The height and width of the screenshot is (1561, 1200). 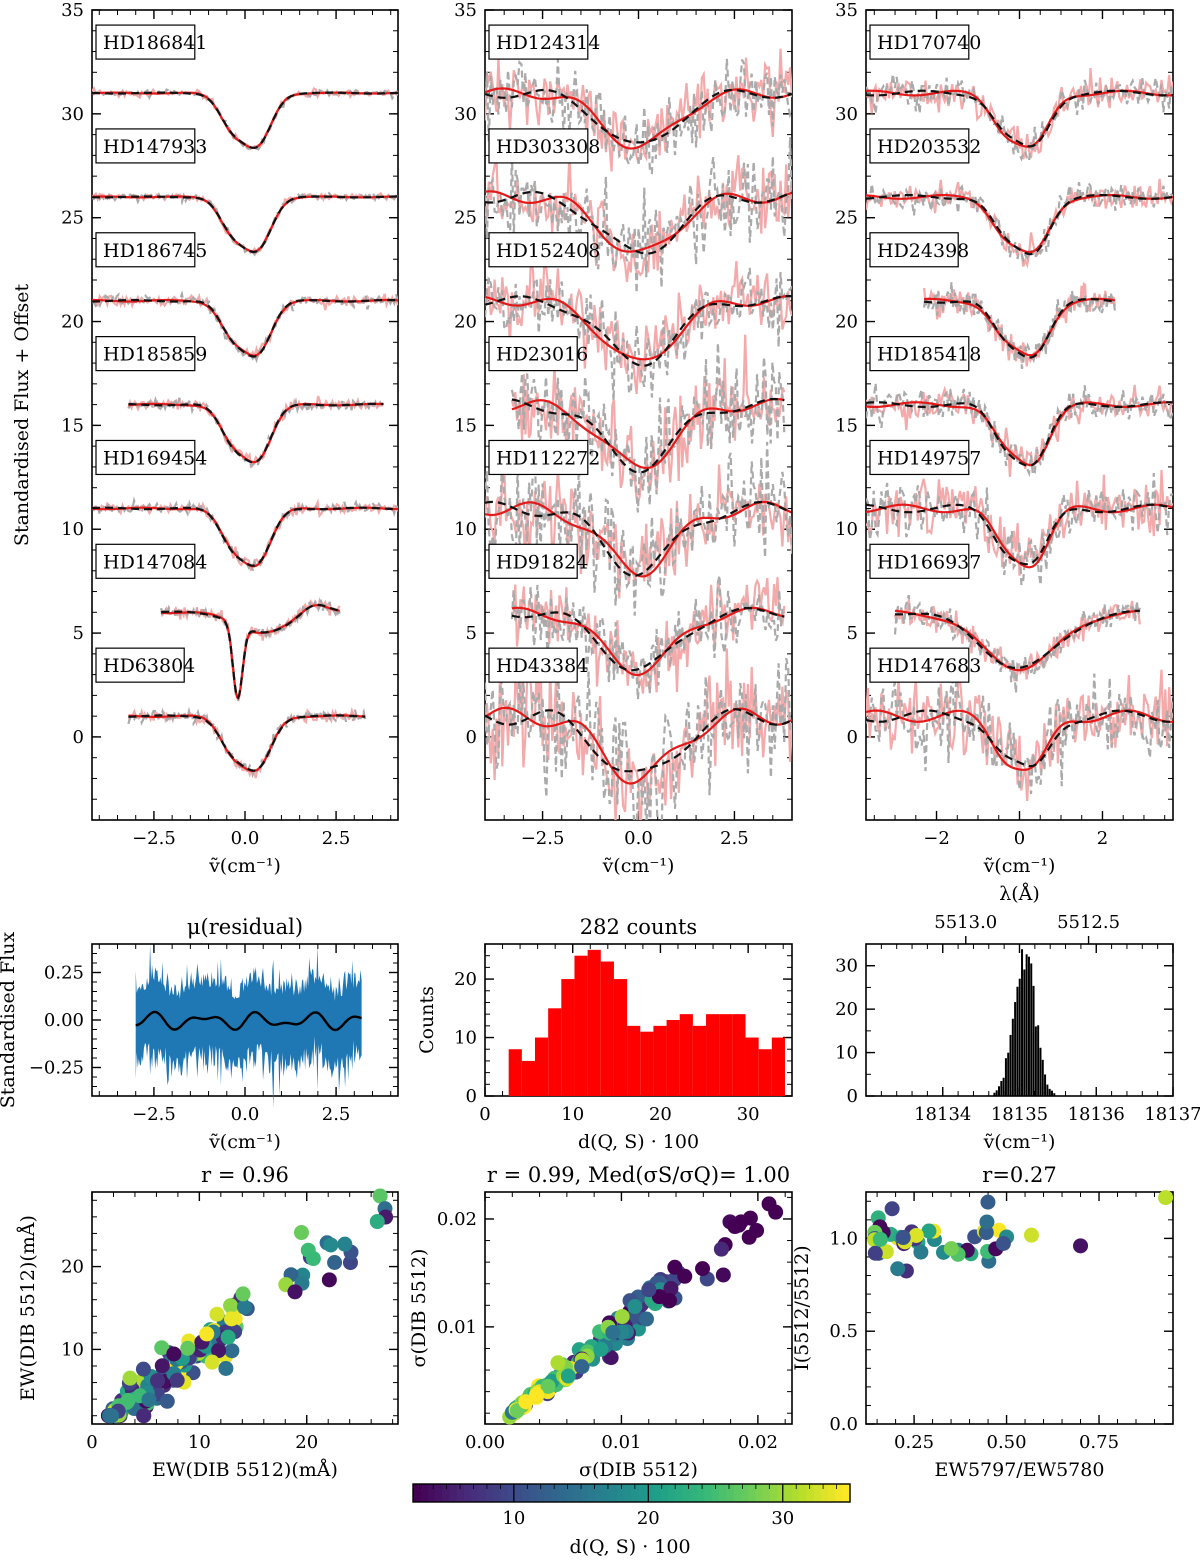 What do you see at coordinates (151, 42) in the screenshot?
I see `star-label: HD186841` at bounding box center [151, 42].